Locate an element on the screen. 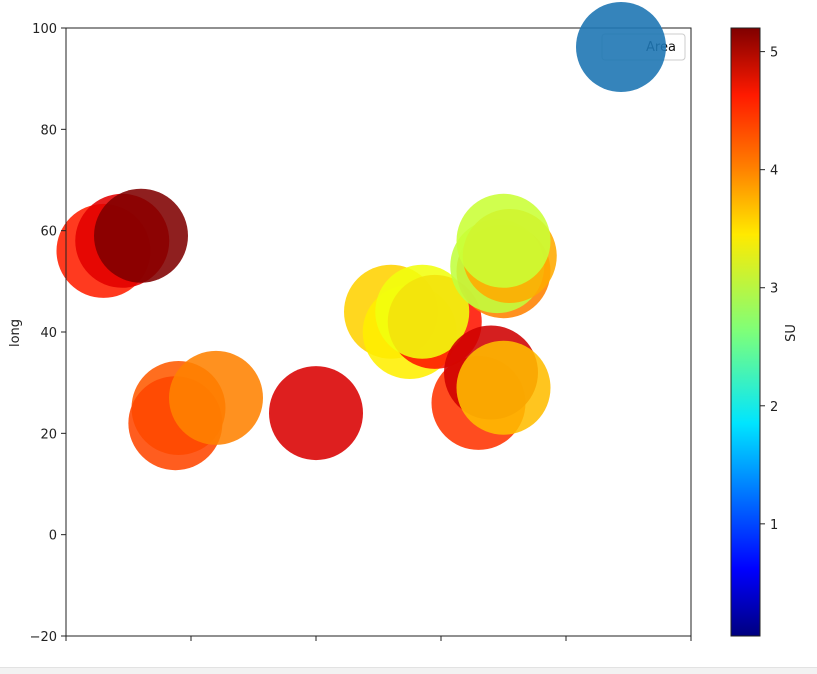 Image resolution: width=817 pixels, height=674 pixels. colorbar-label: SU is located at coordinates (791, 333).